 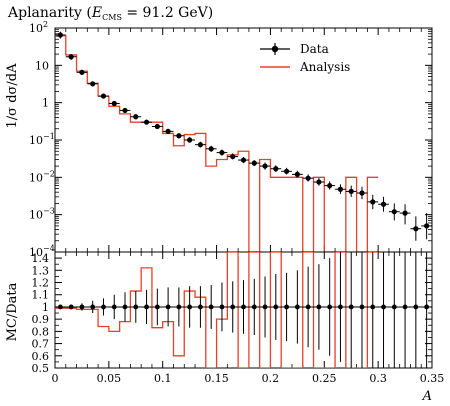 What do you see at coordinates (55, 378) in the screenshot?
I see `ratio-xtick-label: 0` at bounding box center [55, 378].